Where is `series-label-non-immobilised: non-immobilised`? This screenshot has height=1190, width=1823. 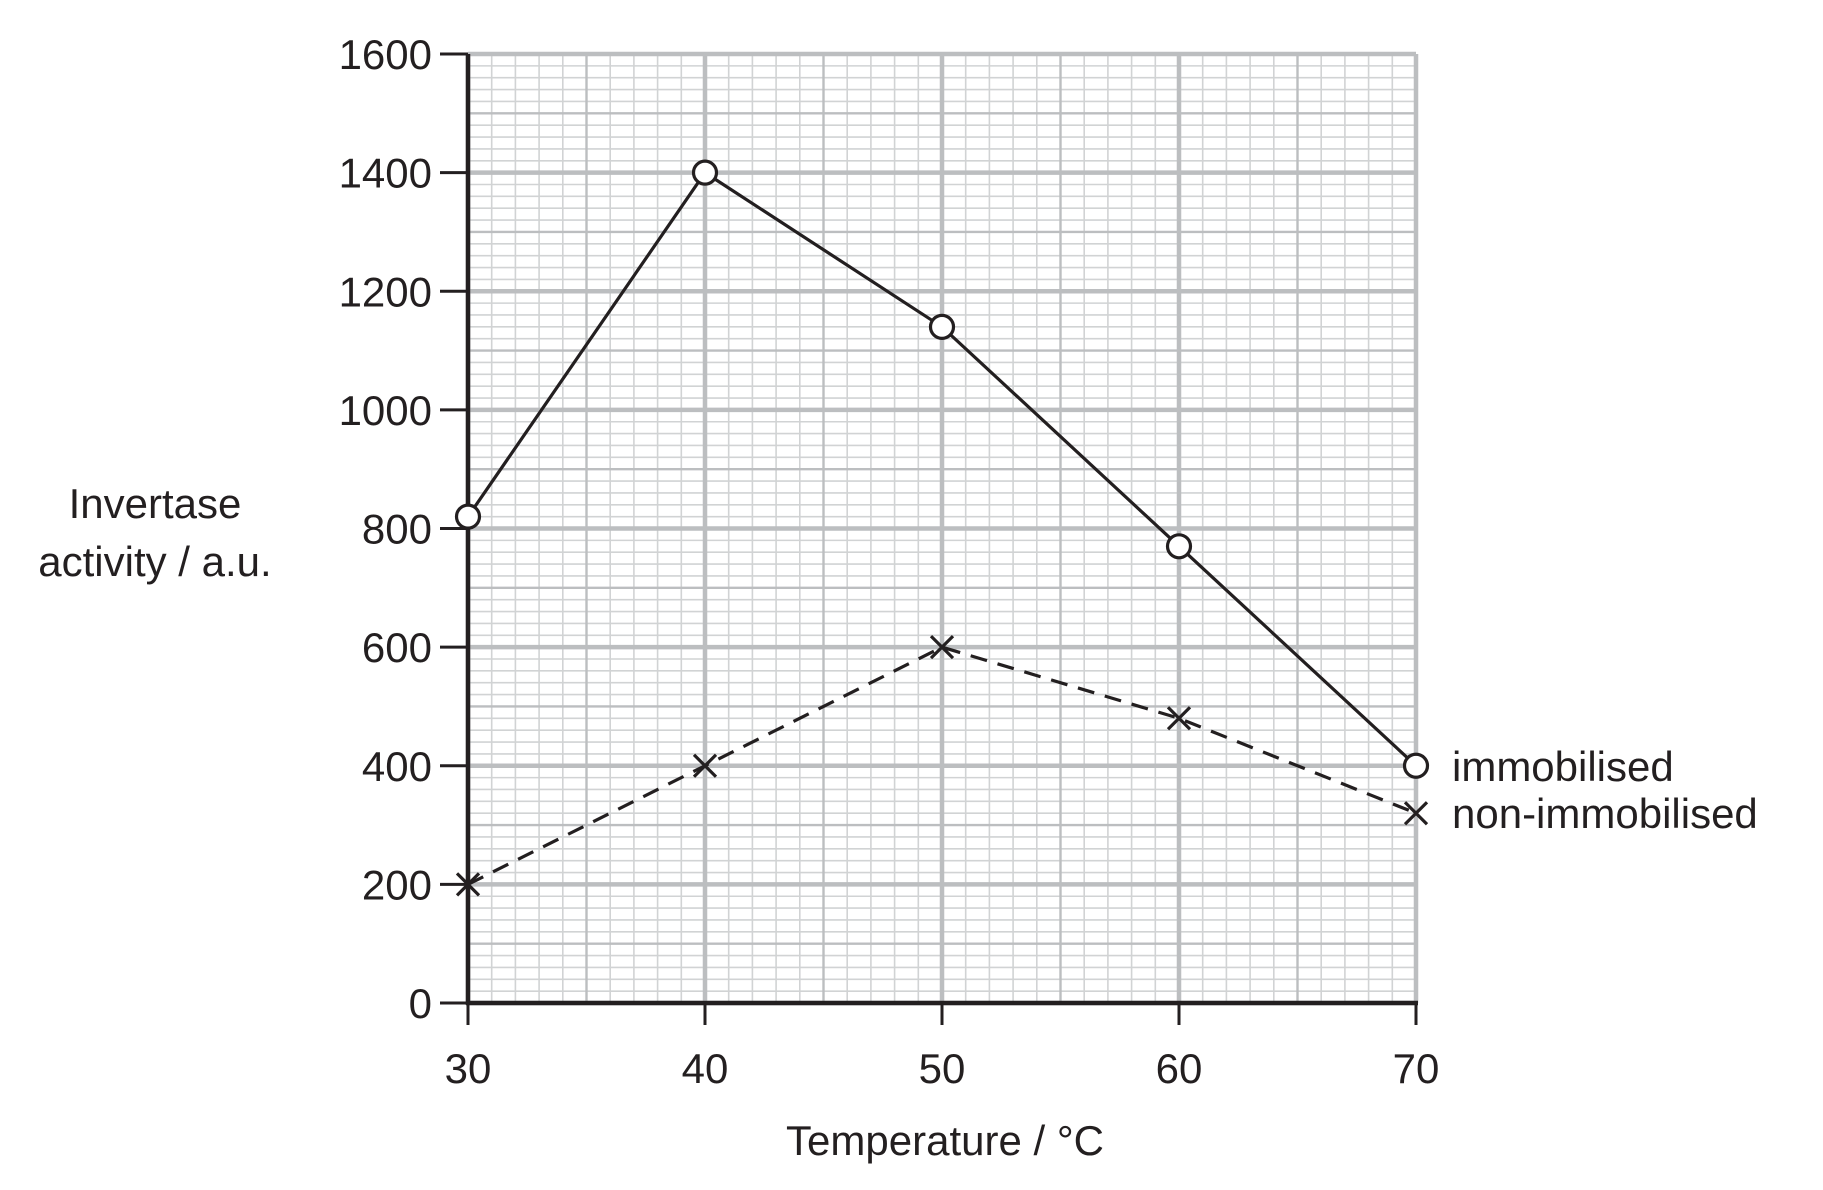
series-label-non-immobilised: non-immobilised is located at coordinates (1605, 813).